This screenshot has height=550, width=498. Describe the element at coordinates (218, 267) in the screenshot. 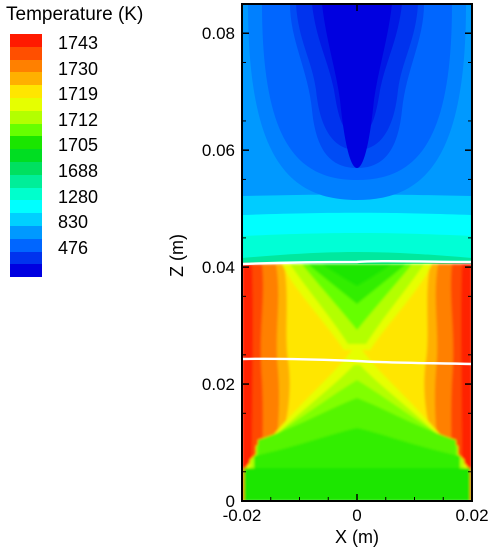

I see `y-tick-label: 0.04` at that location.